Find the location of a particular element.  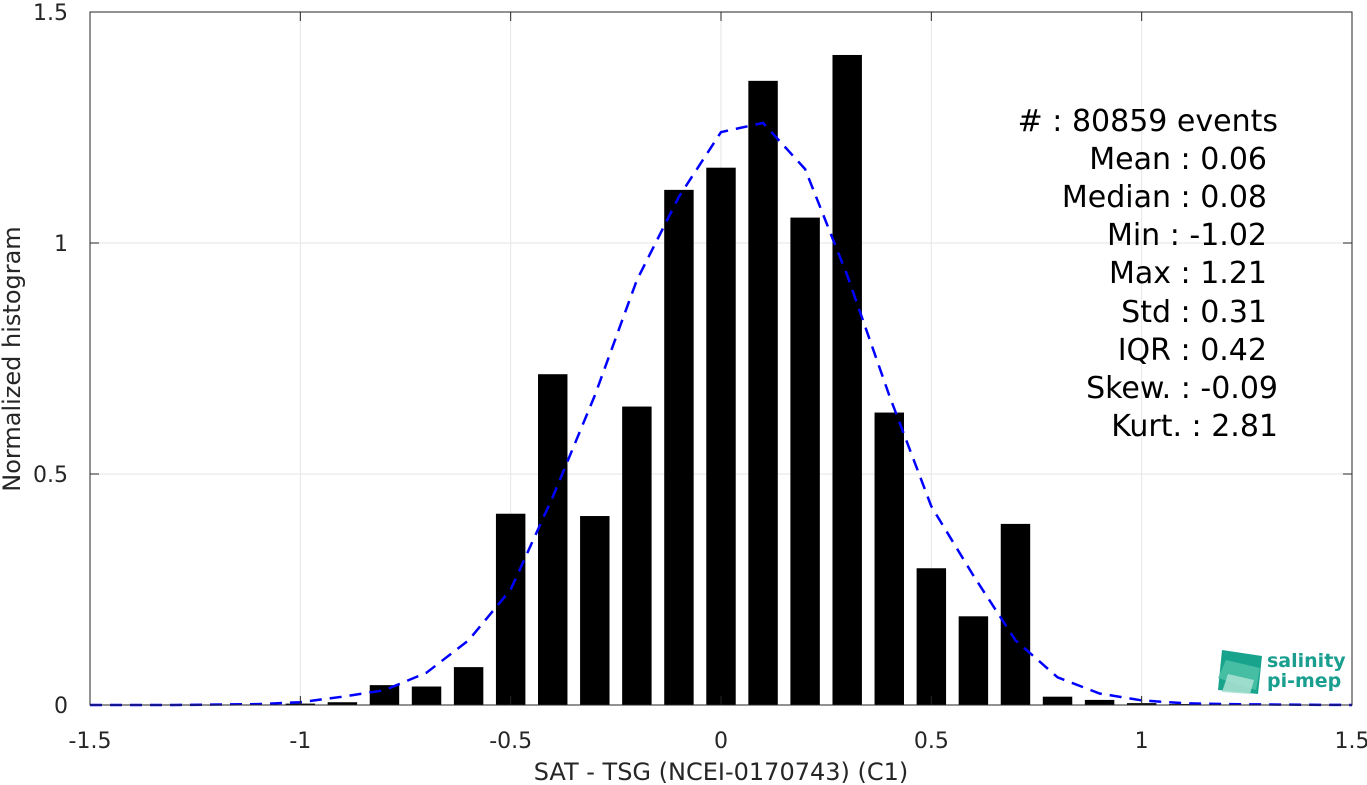

x-tick-label: 0 is located at coordinates (721, 741).